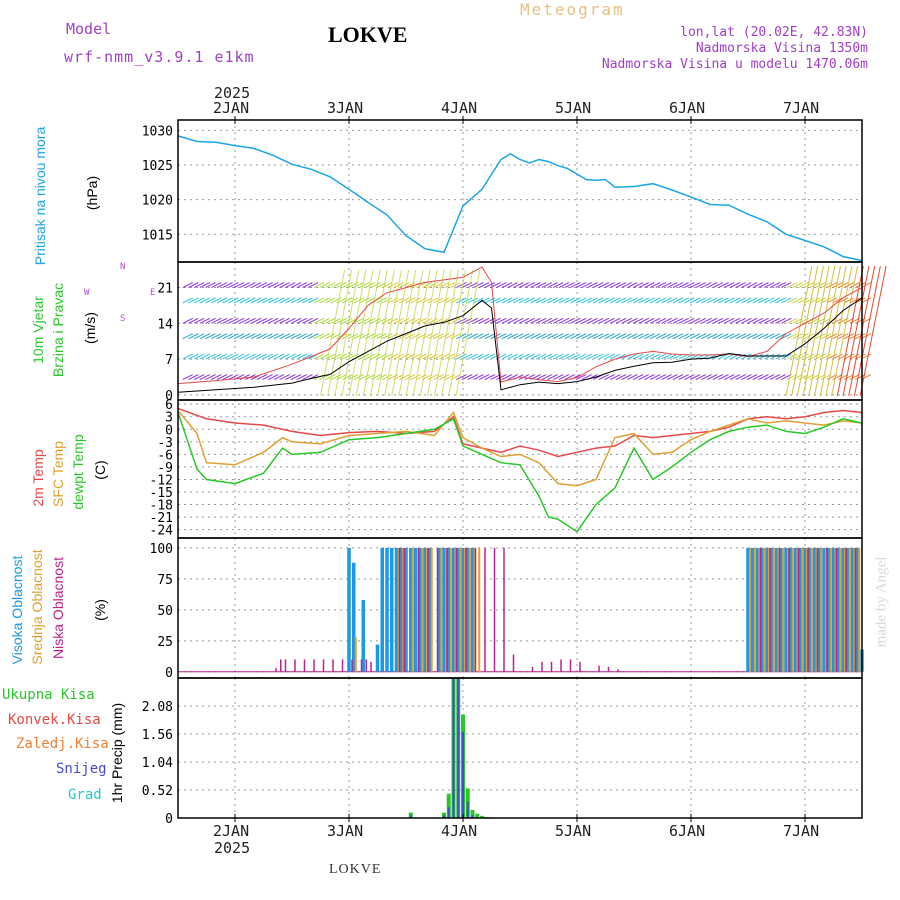 Image resolution: width=900 pixels, height=900 pixels. Describe the element at coordinates (169, 396) in the screenshot. I see `y-tick-label: 0` at that location.